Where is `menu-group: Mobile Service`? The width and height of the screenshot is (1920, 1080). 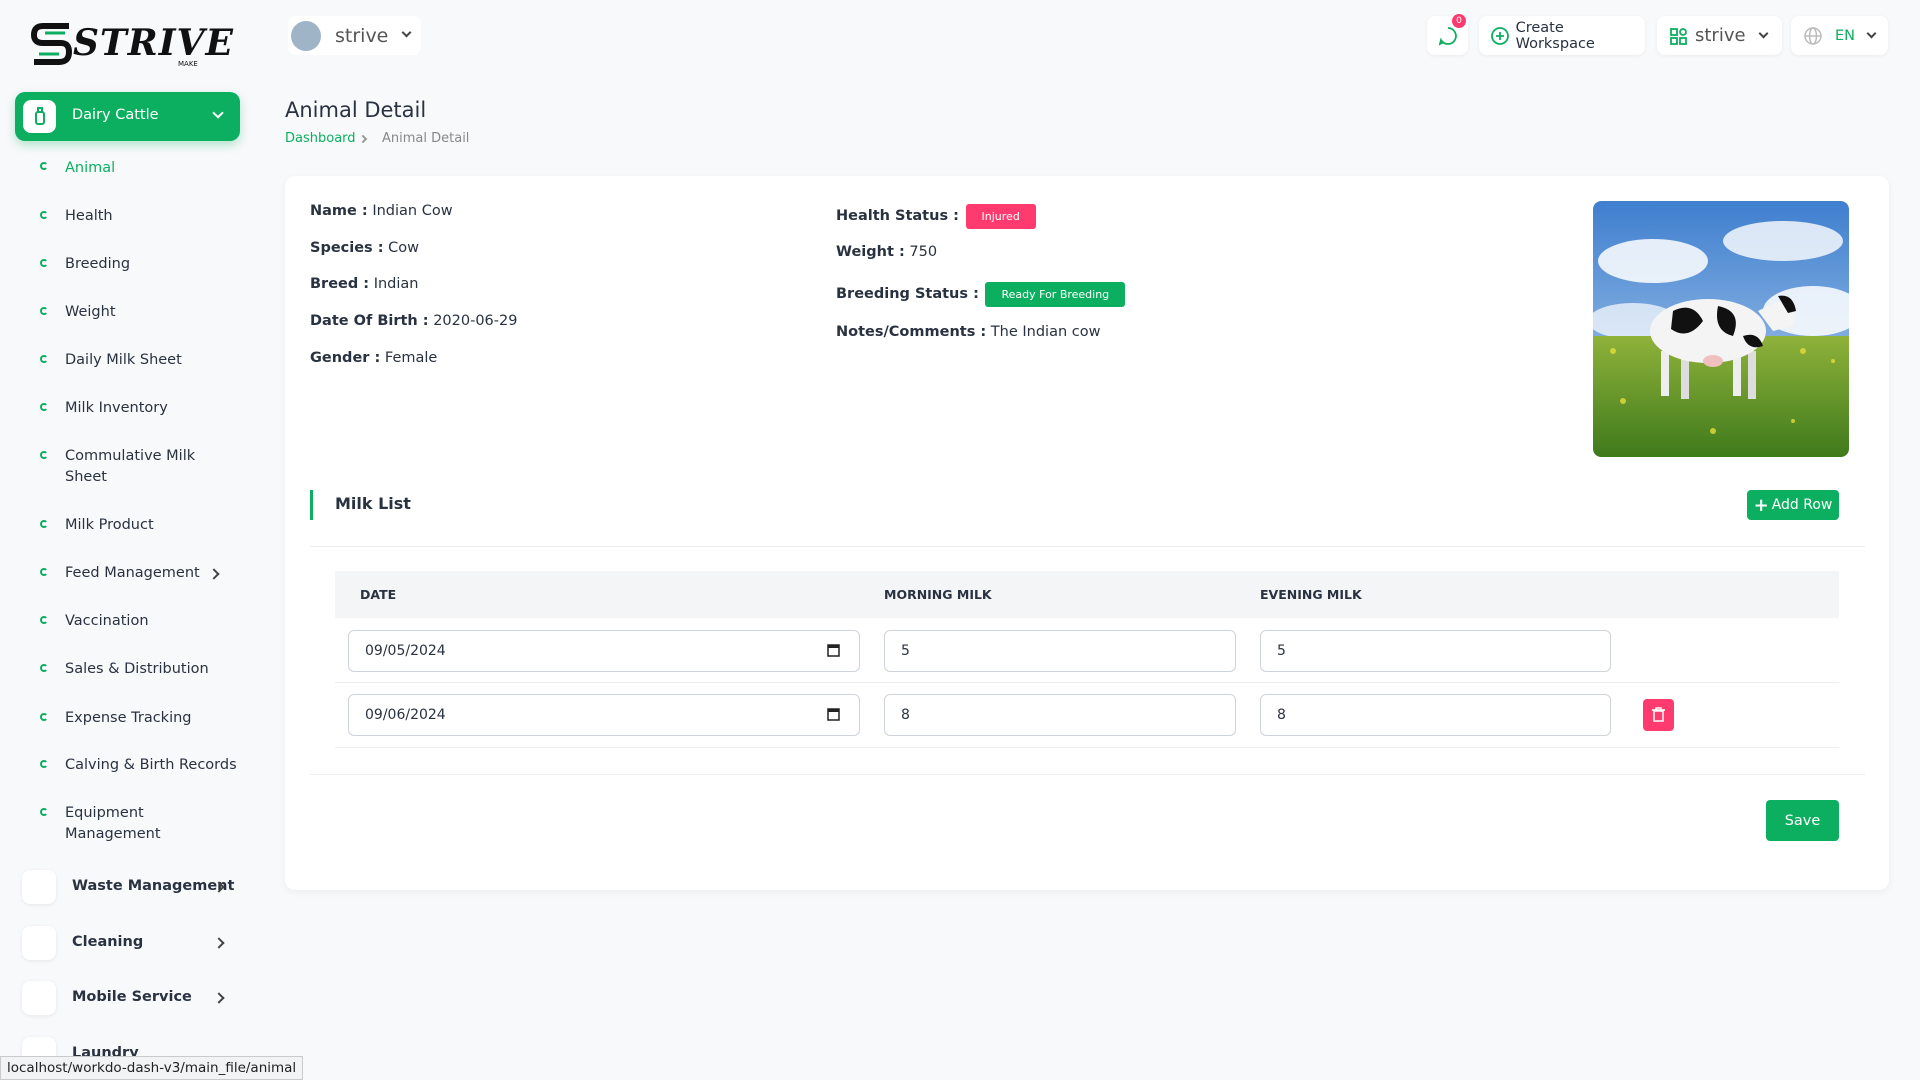 menu-group: Mobile Service is located at coordinates (132, 997).